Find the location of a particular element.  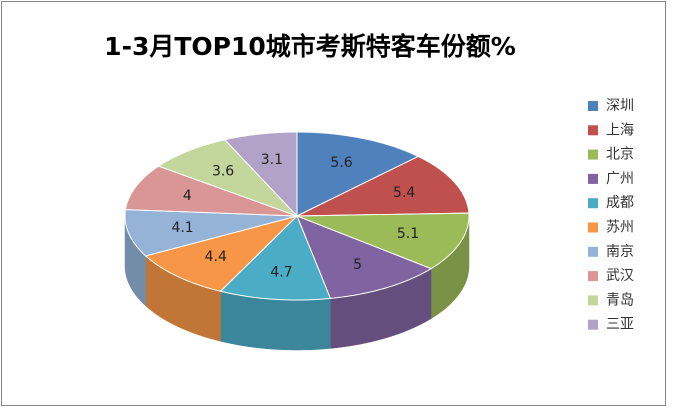

data-label: 5 is located at coordinates (357, 265).